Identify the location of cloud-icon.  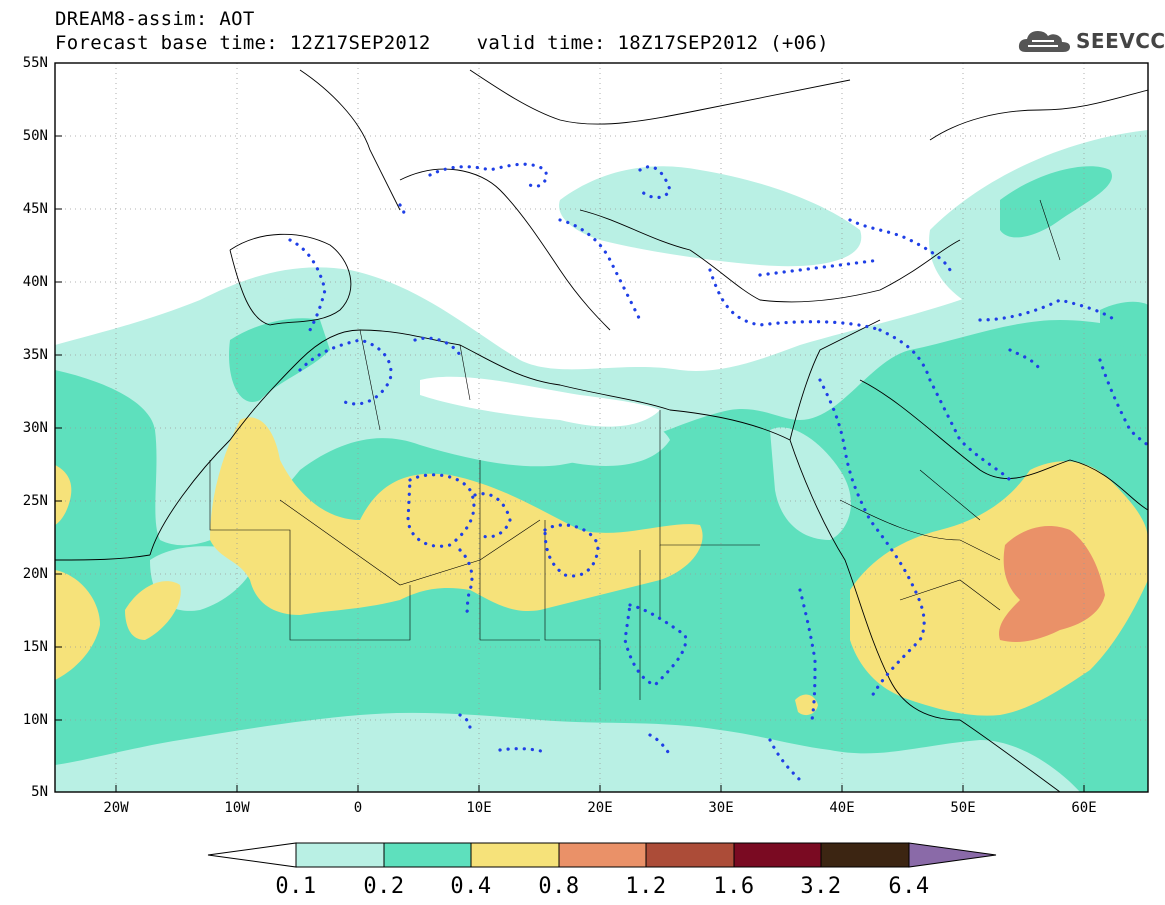
(1044, 41).